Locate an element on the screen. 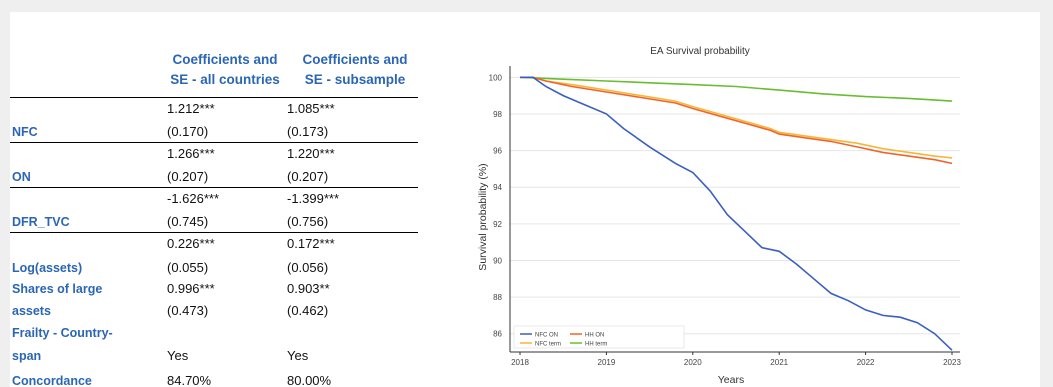  y-axis-label: Survival probability (%) is located at coordinates (483, 216).